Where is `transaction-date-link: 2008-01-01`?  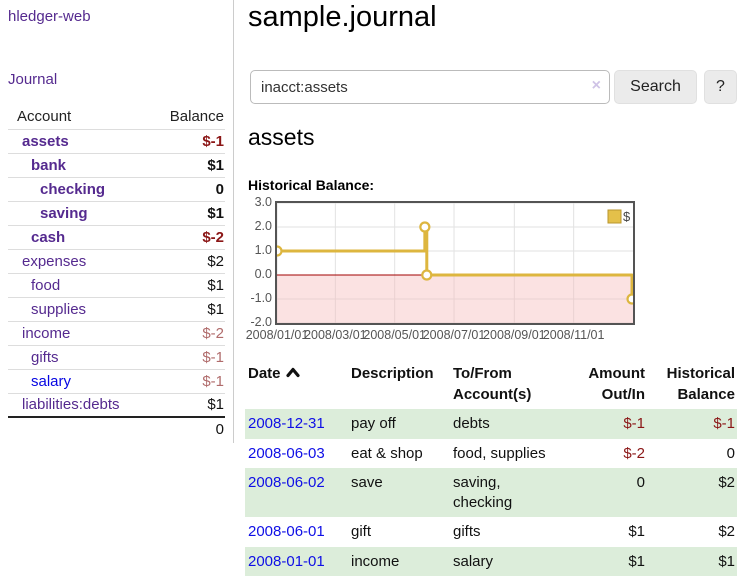
transaction-date-link: 2008-01-01 is located at coordinates (286, 561).